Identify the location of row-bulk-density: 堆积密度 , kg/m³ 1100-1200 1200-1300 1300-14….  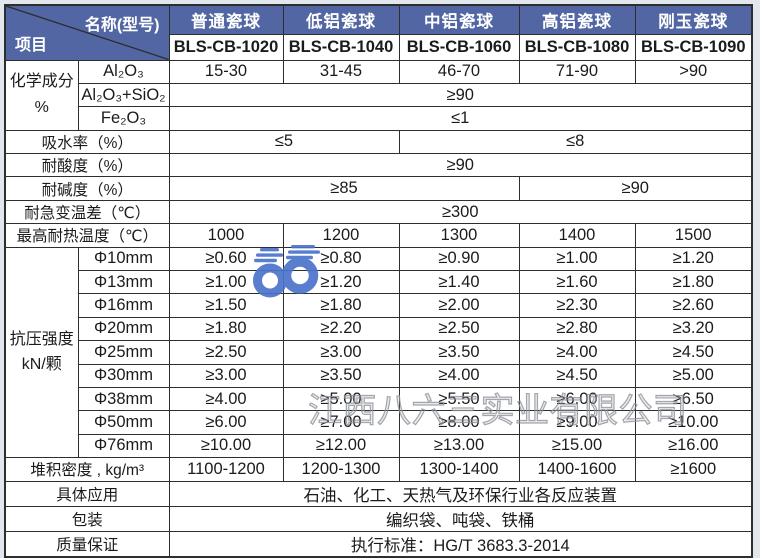
(378, 469).